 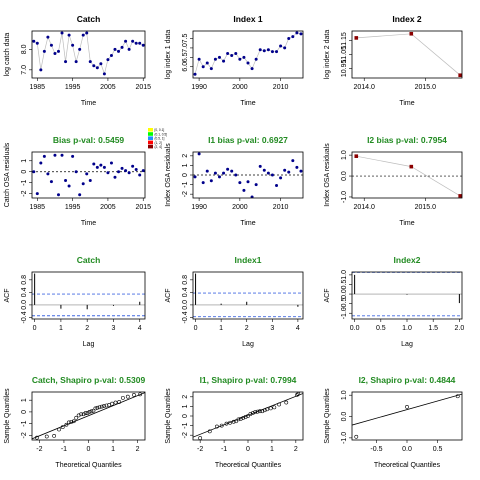 I want to click on x-tick-label: 1.5, so click(x=433, y=328).